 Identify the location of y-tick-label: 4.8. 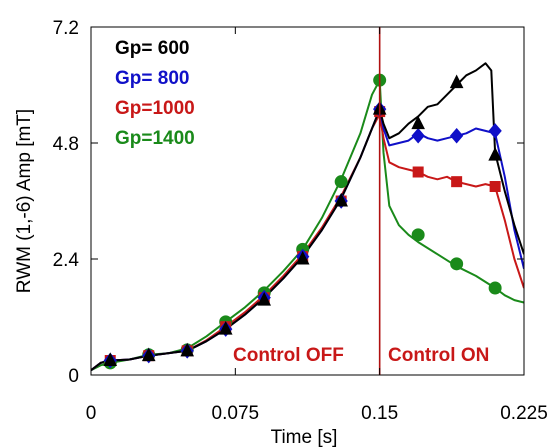
(66, 144).